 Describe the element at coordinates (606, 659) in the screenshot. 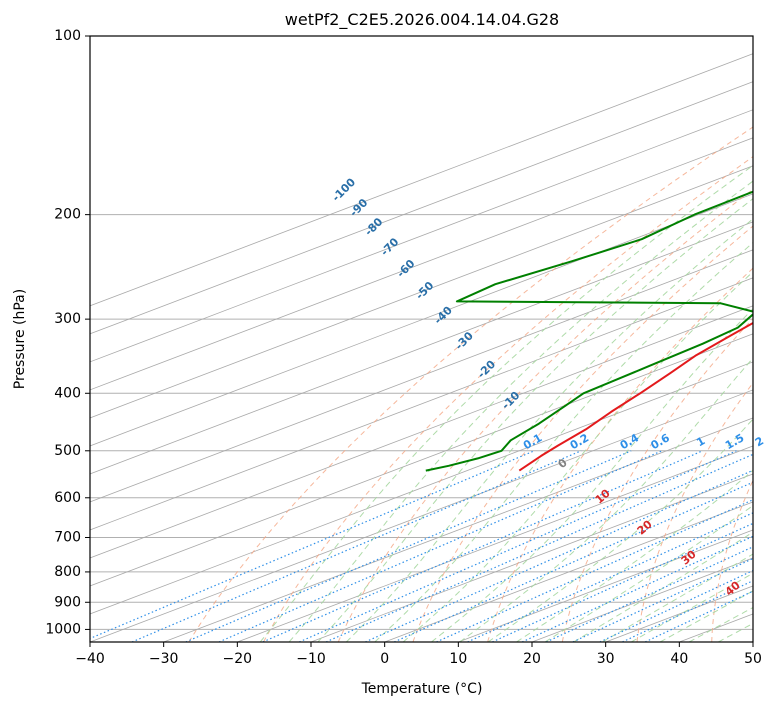

I see `x-tick-label: 30` at that location.